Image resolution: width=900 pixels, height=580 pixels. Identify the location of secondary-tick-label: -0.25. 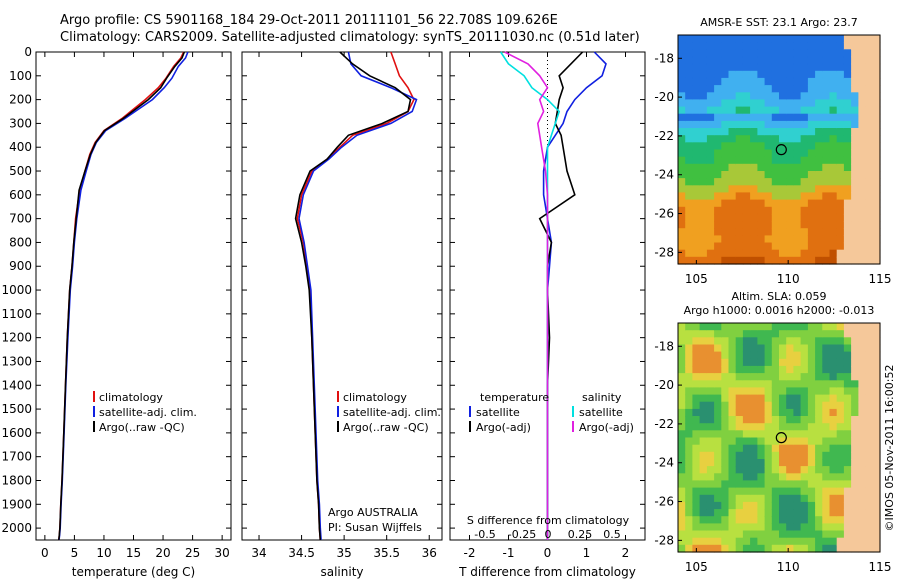
(522, 534).